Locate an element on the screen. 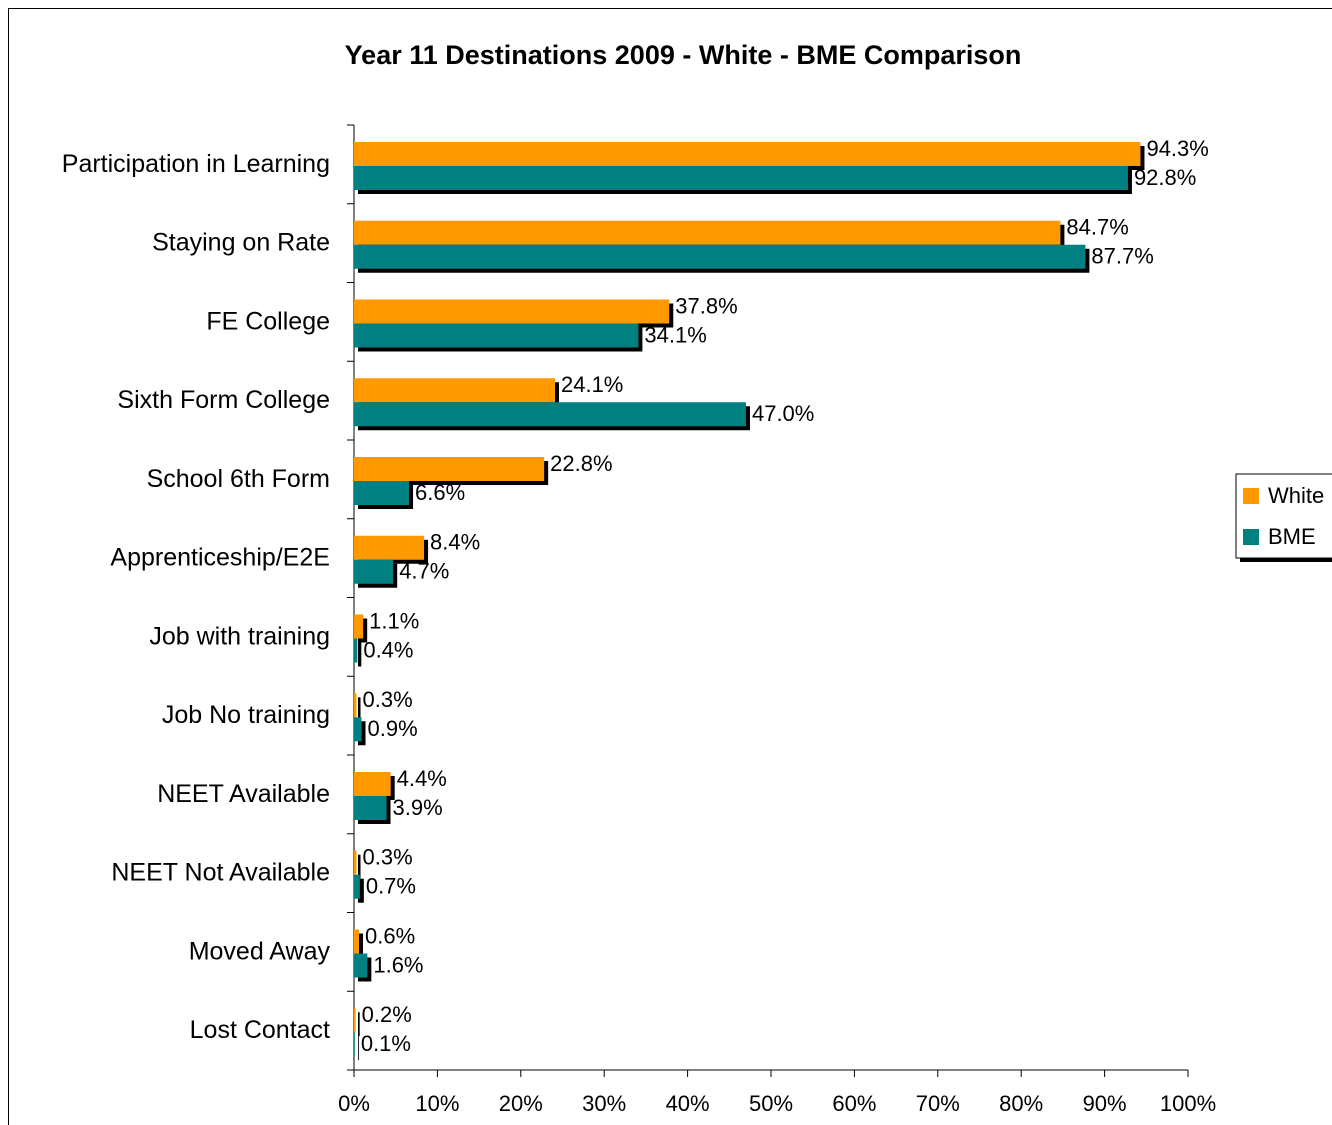 Image resolution: width=1332 pixels, height=1125 pixels. value-label: 3.9% is located at coordinates (418, 807).